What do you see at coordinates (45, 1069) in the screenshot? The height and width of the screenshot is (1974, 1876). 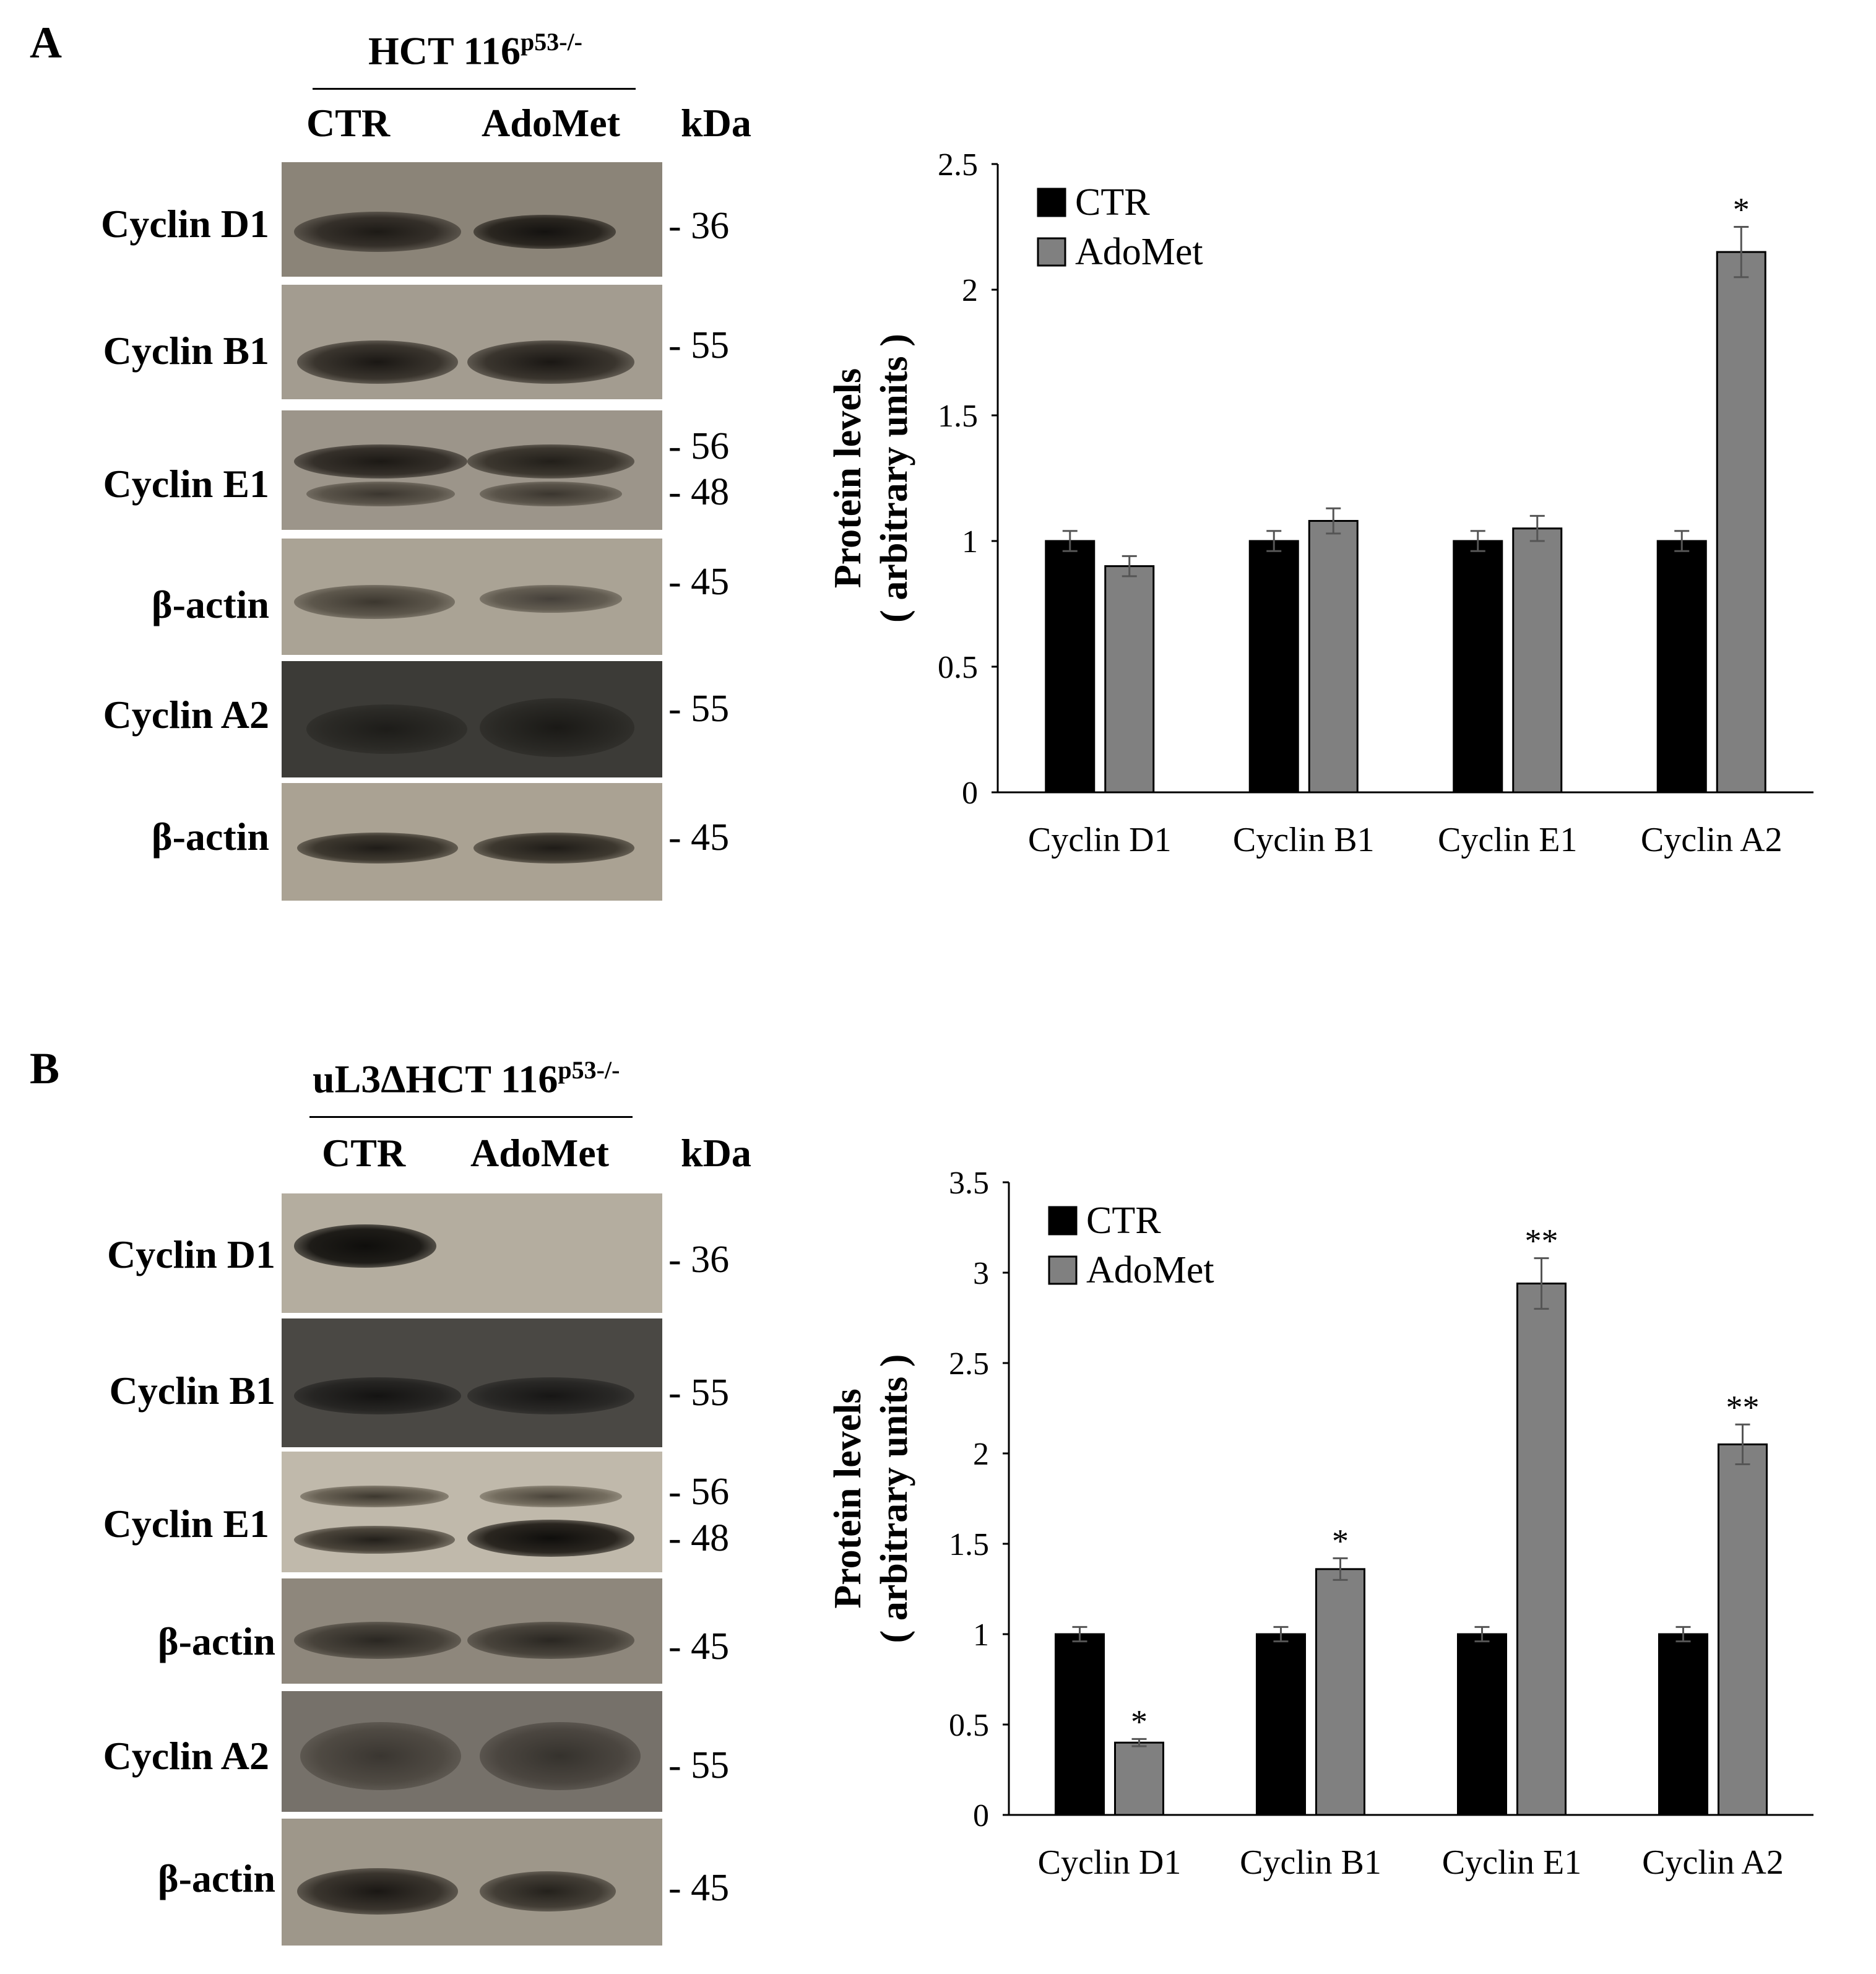 I see `panel-letter-b: B` at bounding box center [45, 1069].